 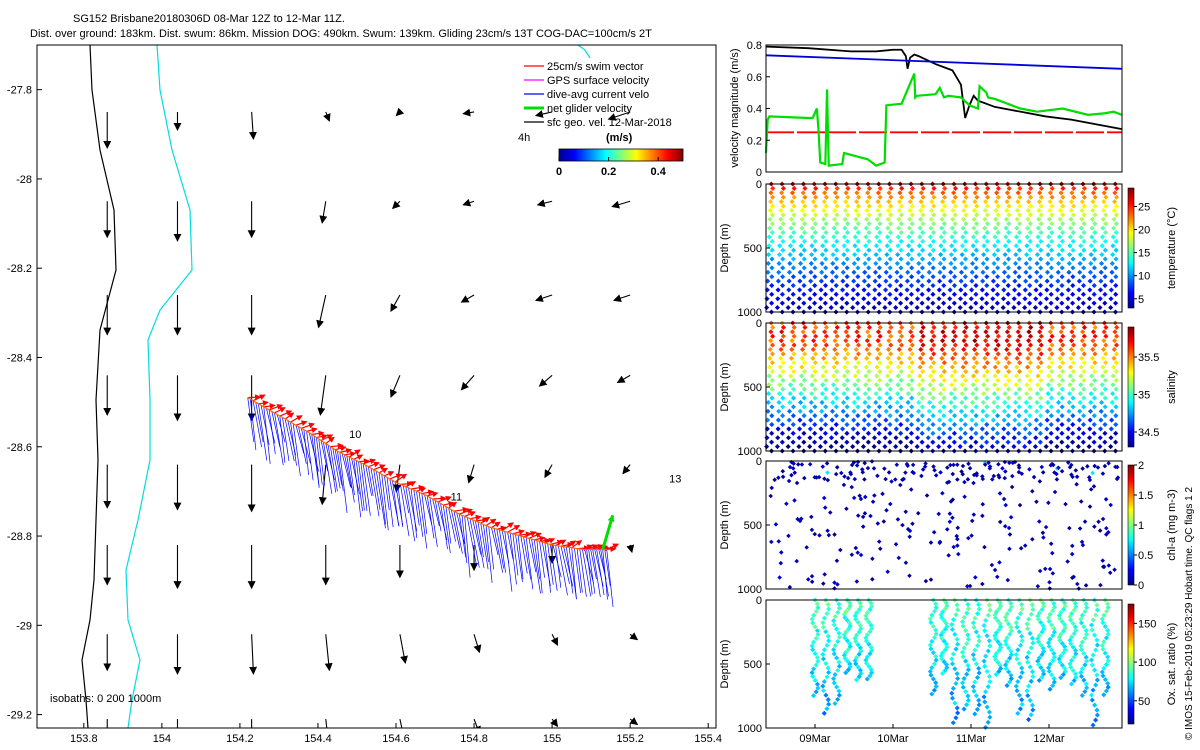 What do you see at coordinates (1131, 248) in the screenshot?
I see `temperature-section-colorbar` at bounding box center [1131, 248].